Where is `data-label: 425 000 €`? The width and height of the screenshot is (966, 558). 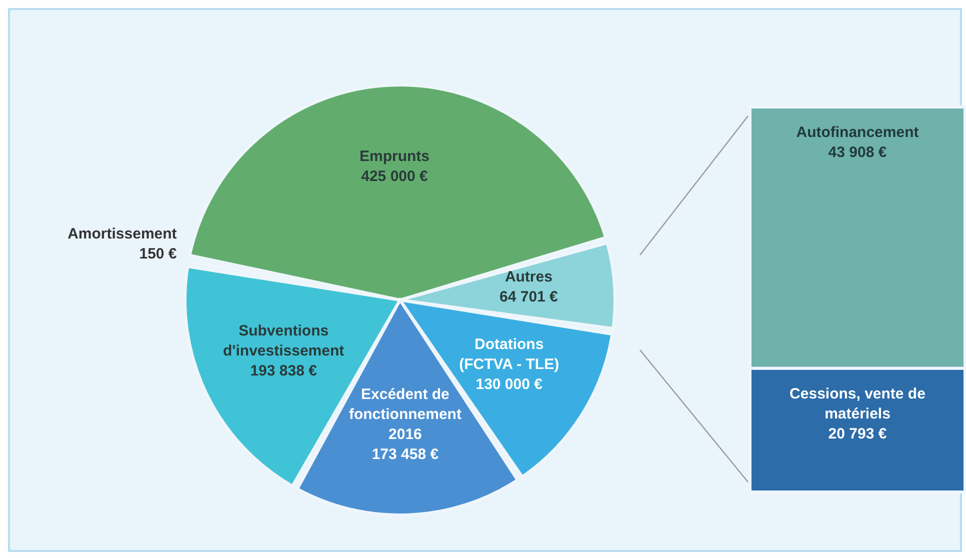
data-label: 425 000 € is located at coordinates (395, 177).